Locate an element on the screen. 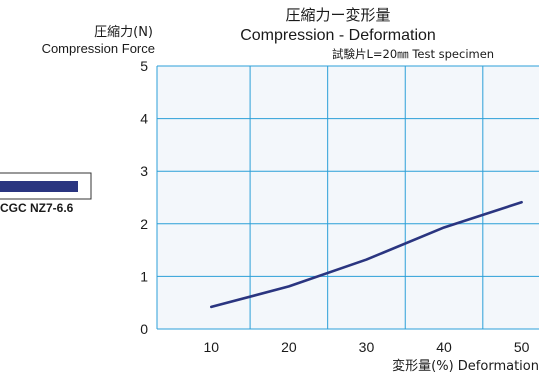 The height and width of the screenshot is (372, 539). x-tick-label: 40 is located at coordinates (444, 347).